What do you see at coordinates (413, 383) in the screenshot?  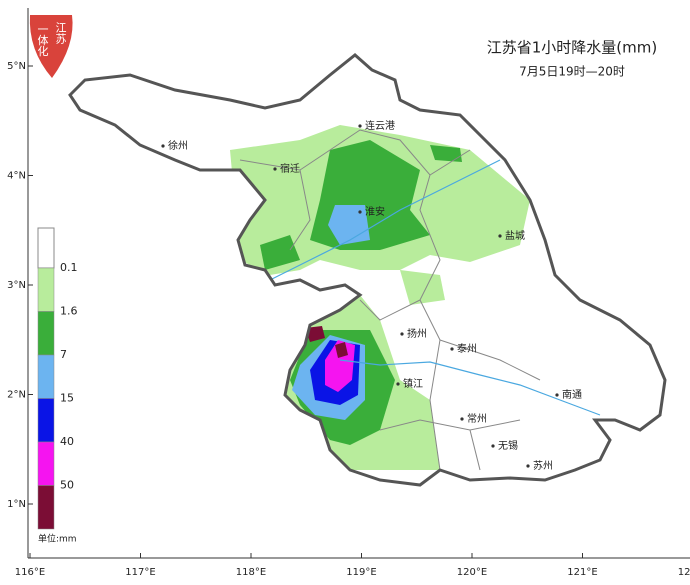 I see `city-label: 镇江` at bounding box center [413, 383].